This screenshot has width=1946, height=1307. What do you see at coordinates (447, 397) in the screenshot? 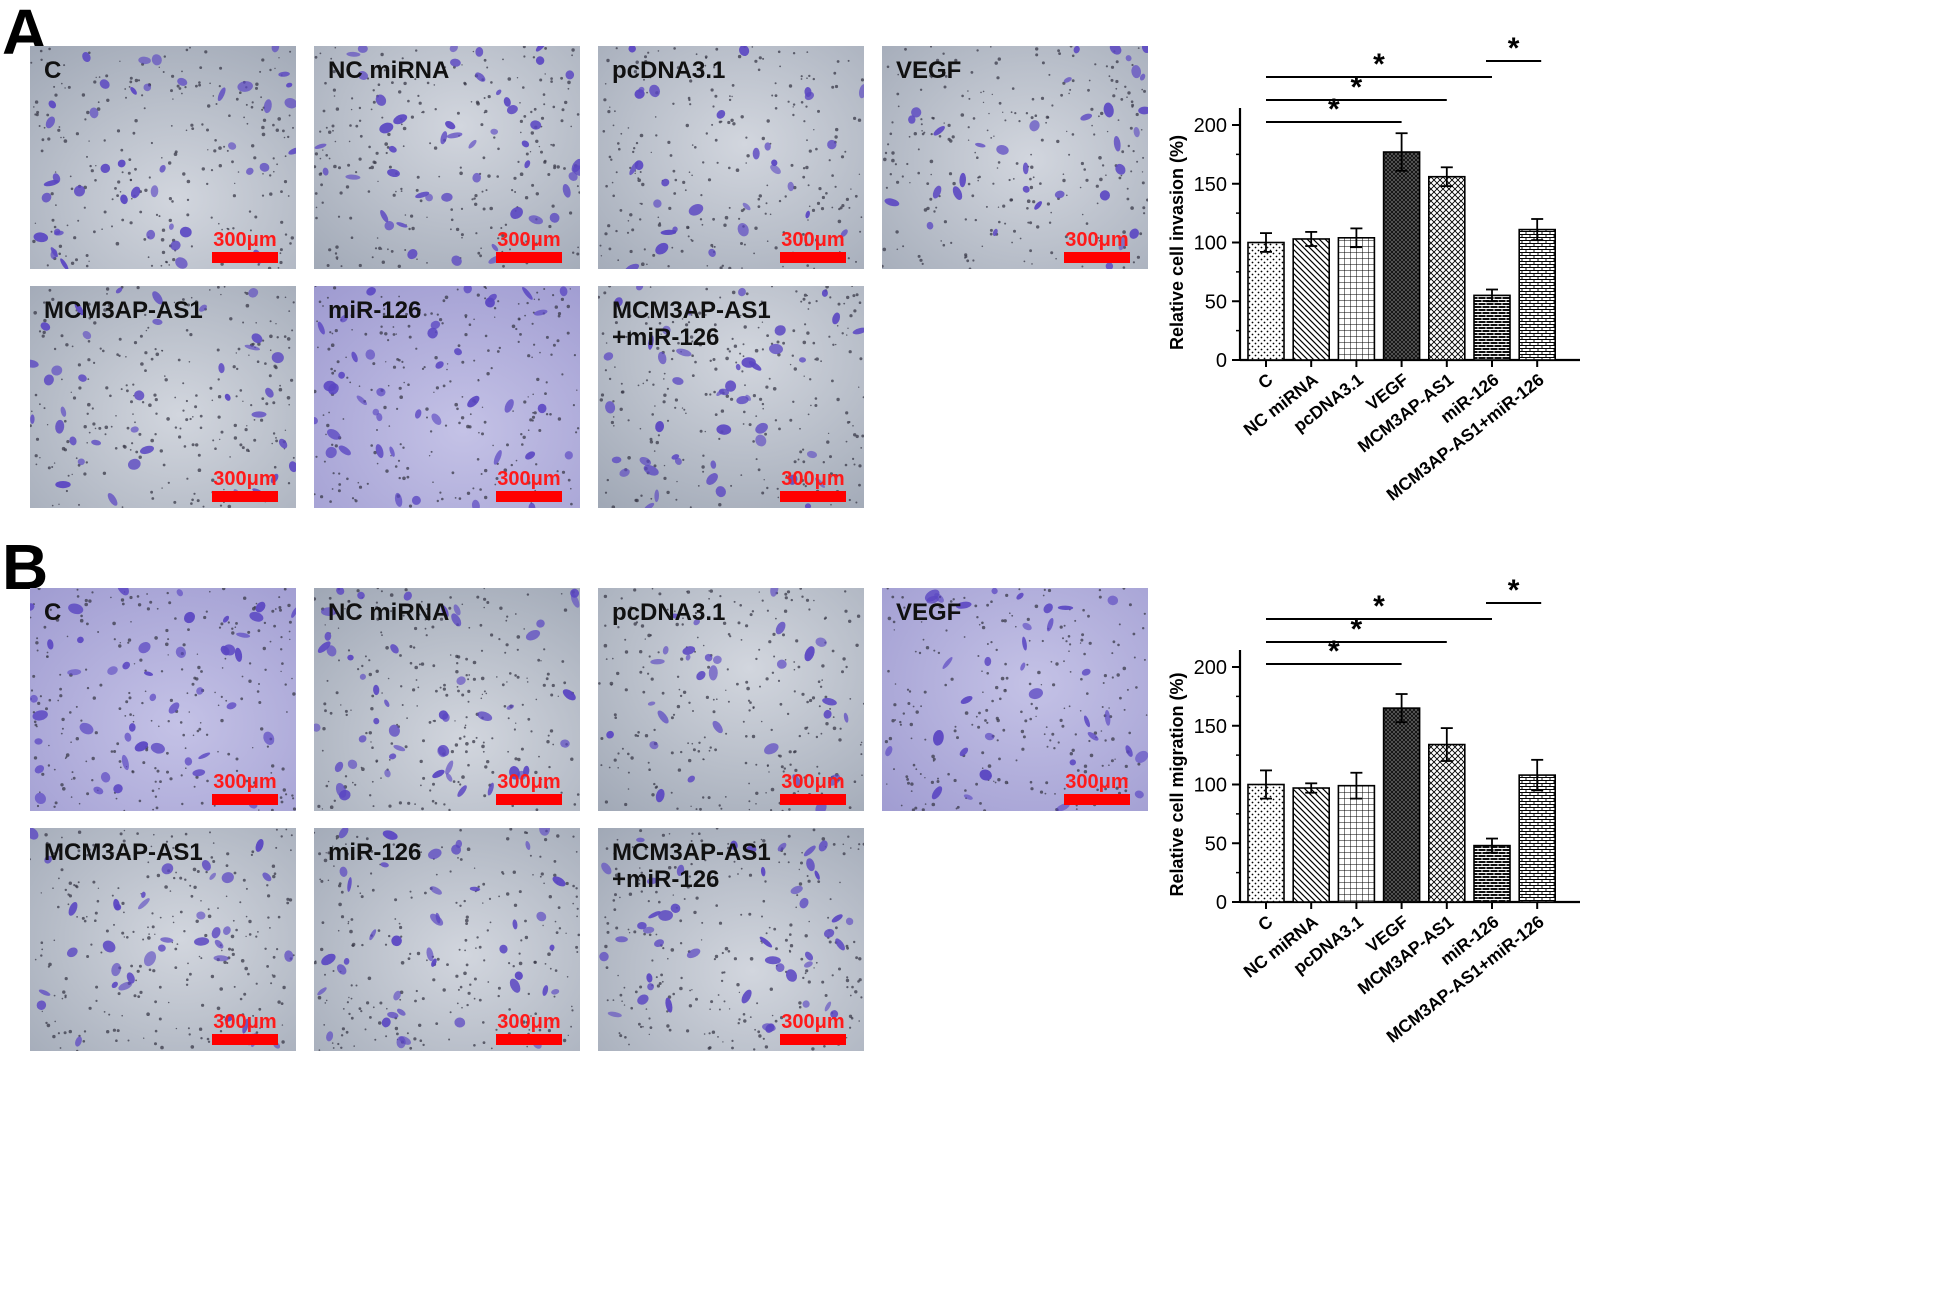
I see `micrograph-a-mir-126: miR-126 300μm` at bounding box center [447, 397].